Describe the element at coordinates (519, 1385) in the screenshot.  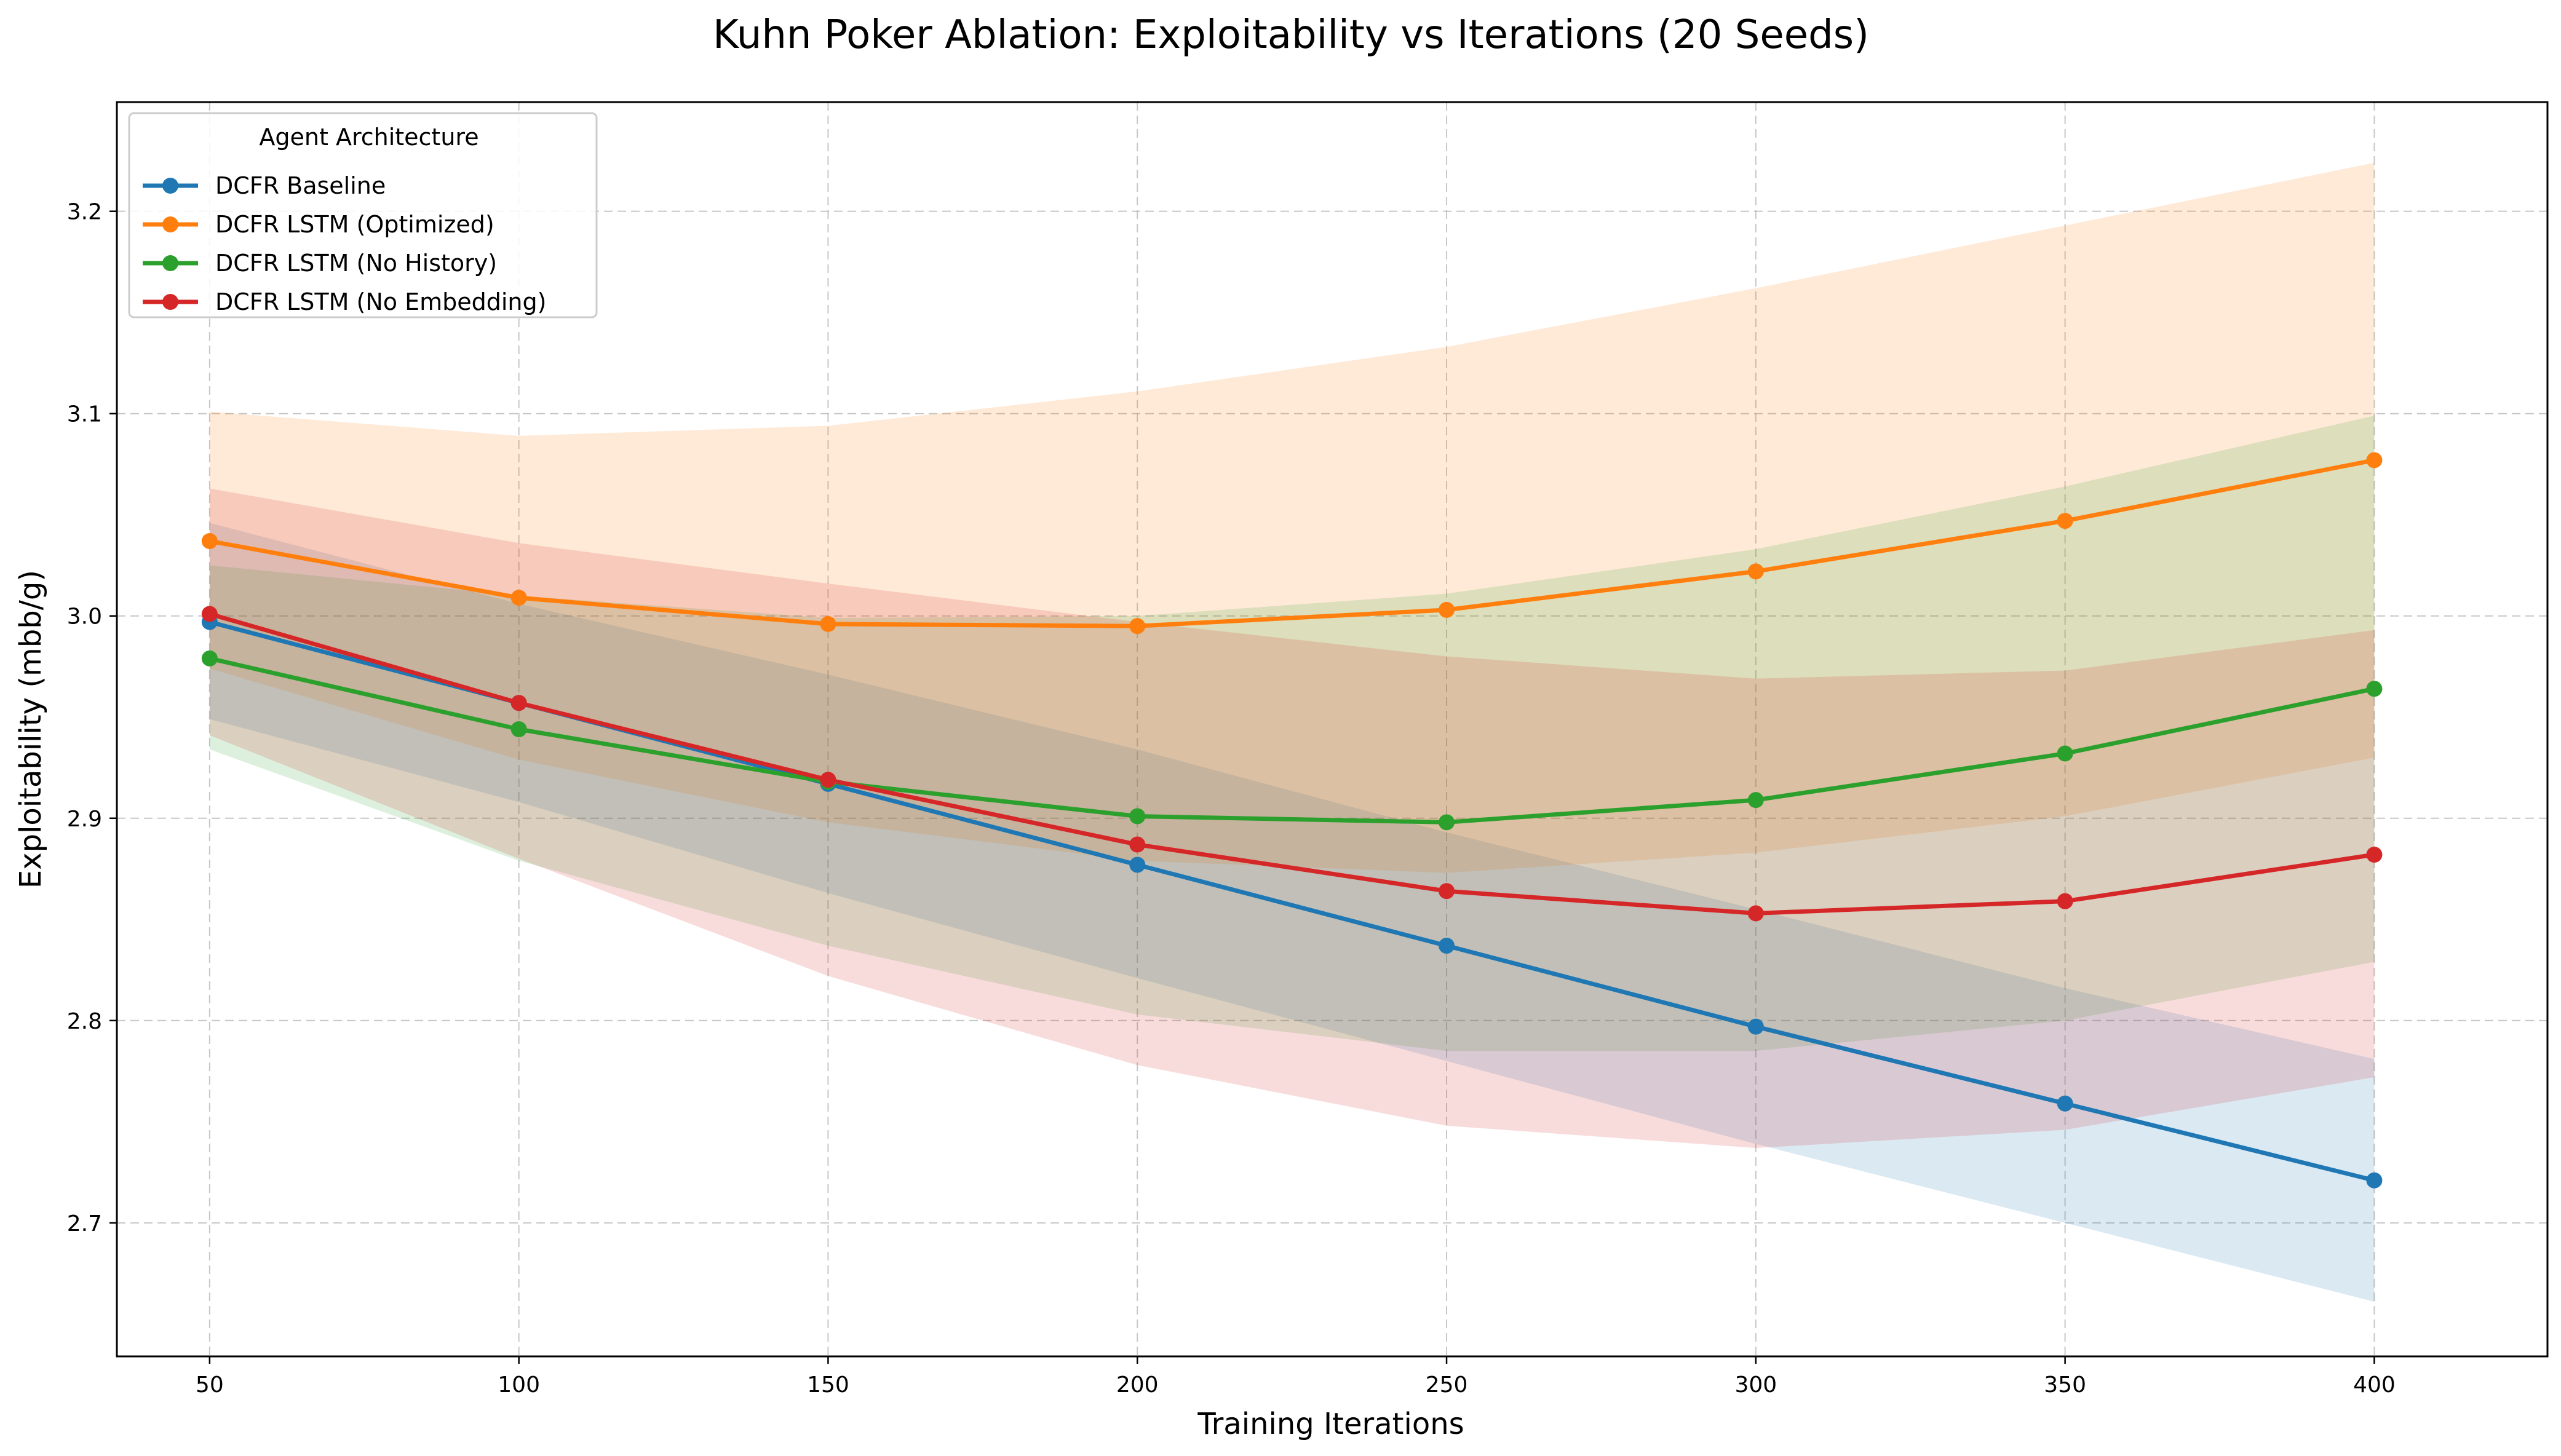
I see `x-tick-label: 100` at that location.